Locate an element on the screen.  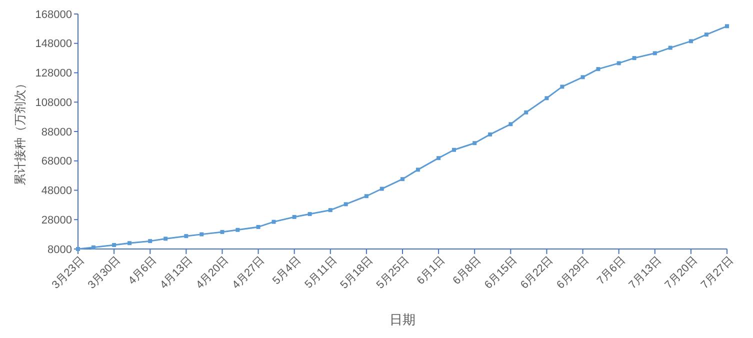
y-tick-label: 148000 is located at coordinates (53, 44).